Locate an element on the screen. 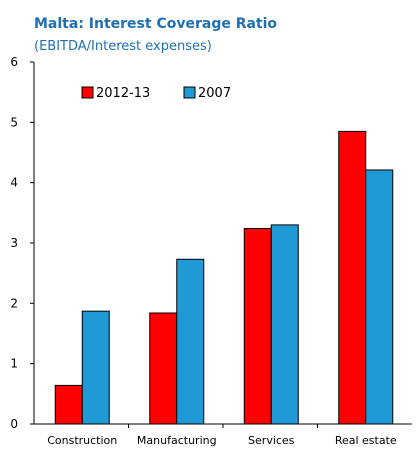 The image size is (419, 449). y-tick-label: 1 is located at coordinates (14, 364).